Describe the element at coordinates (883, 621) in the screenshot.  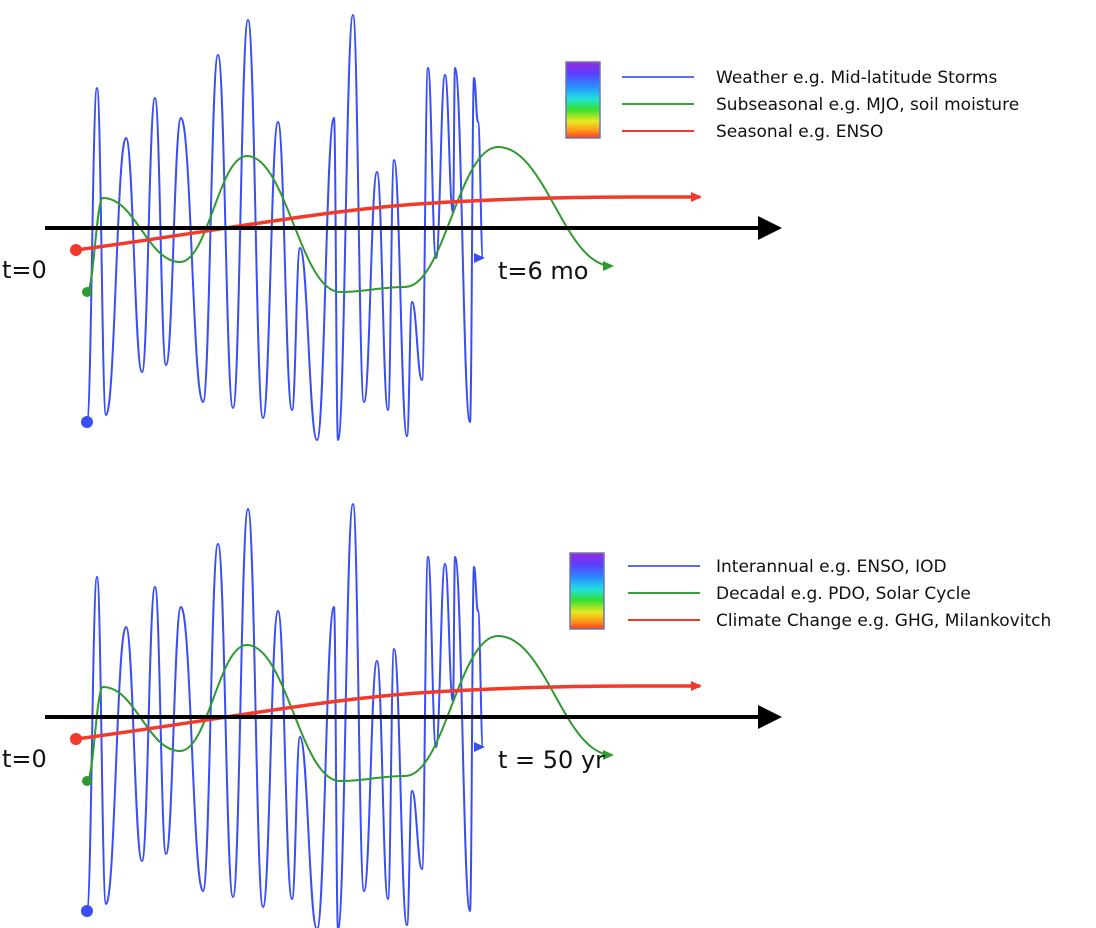
I see `legend-label-2: Climate Change e.g. GHG, Milankovitch` at that location.